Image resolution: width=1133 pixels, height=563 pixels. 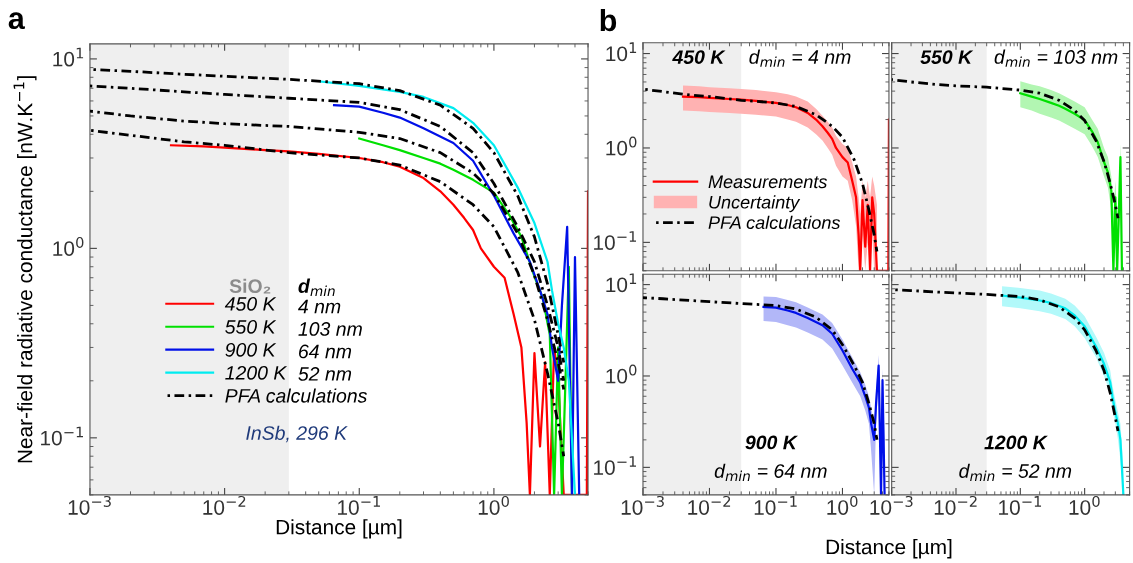 What do you see at coordinates (251, 349) in the screenshot?
I see `legend-label: 900 K` at bounding box center [251, 349].